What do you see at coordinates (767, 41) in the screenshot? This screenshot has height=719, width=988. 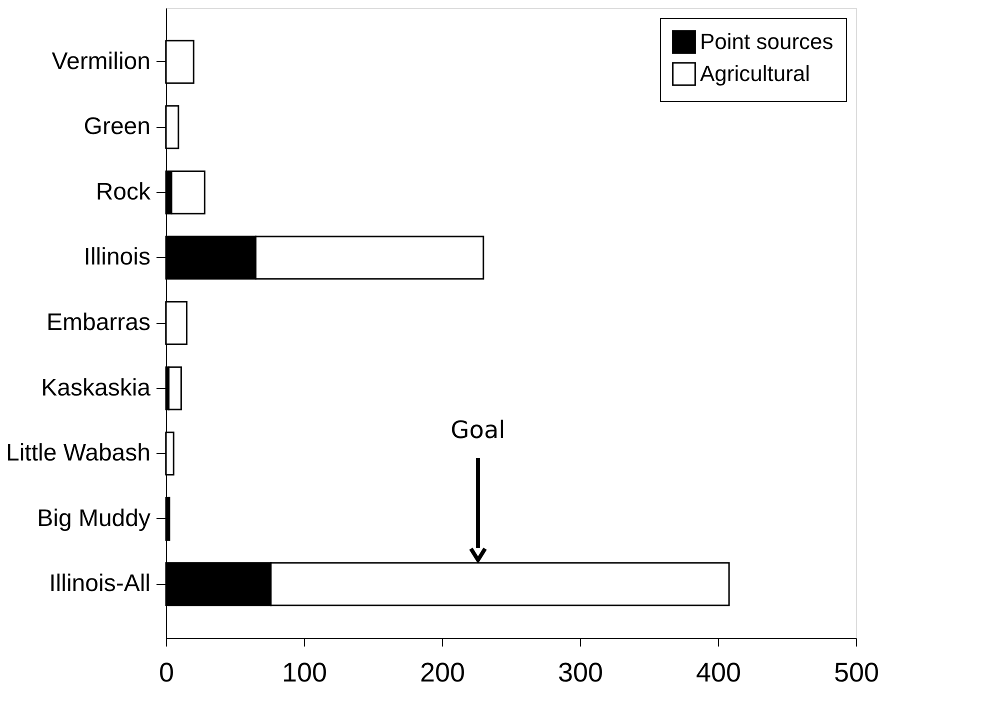 I see `legend-label: Point sources` at bounding box center [767, 41].